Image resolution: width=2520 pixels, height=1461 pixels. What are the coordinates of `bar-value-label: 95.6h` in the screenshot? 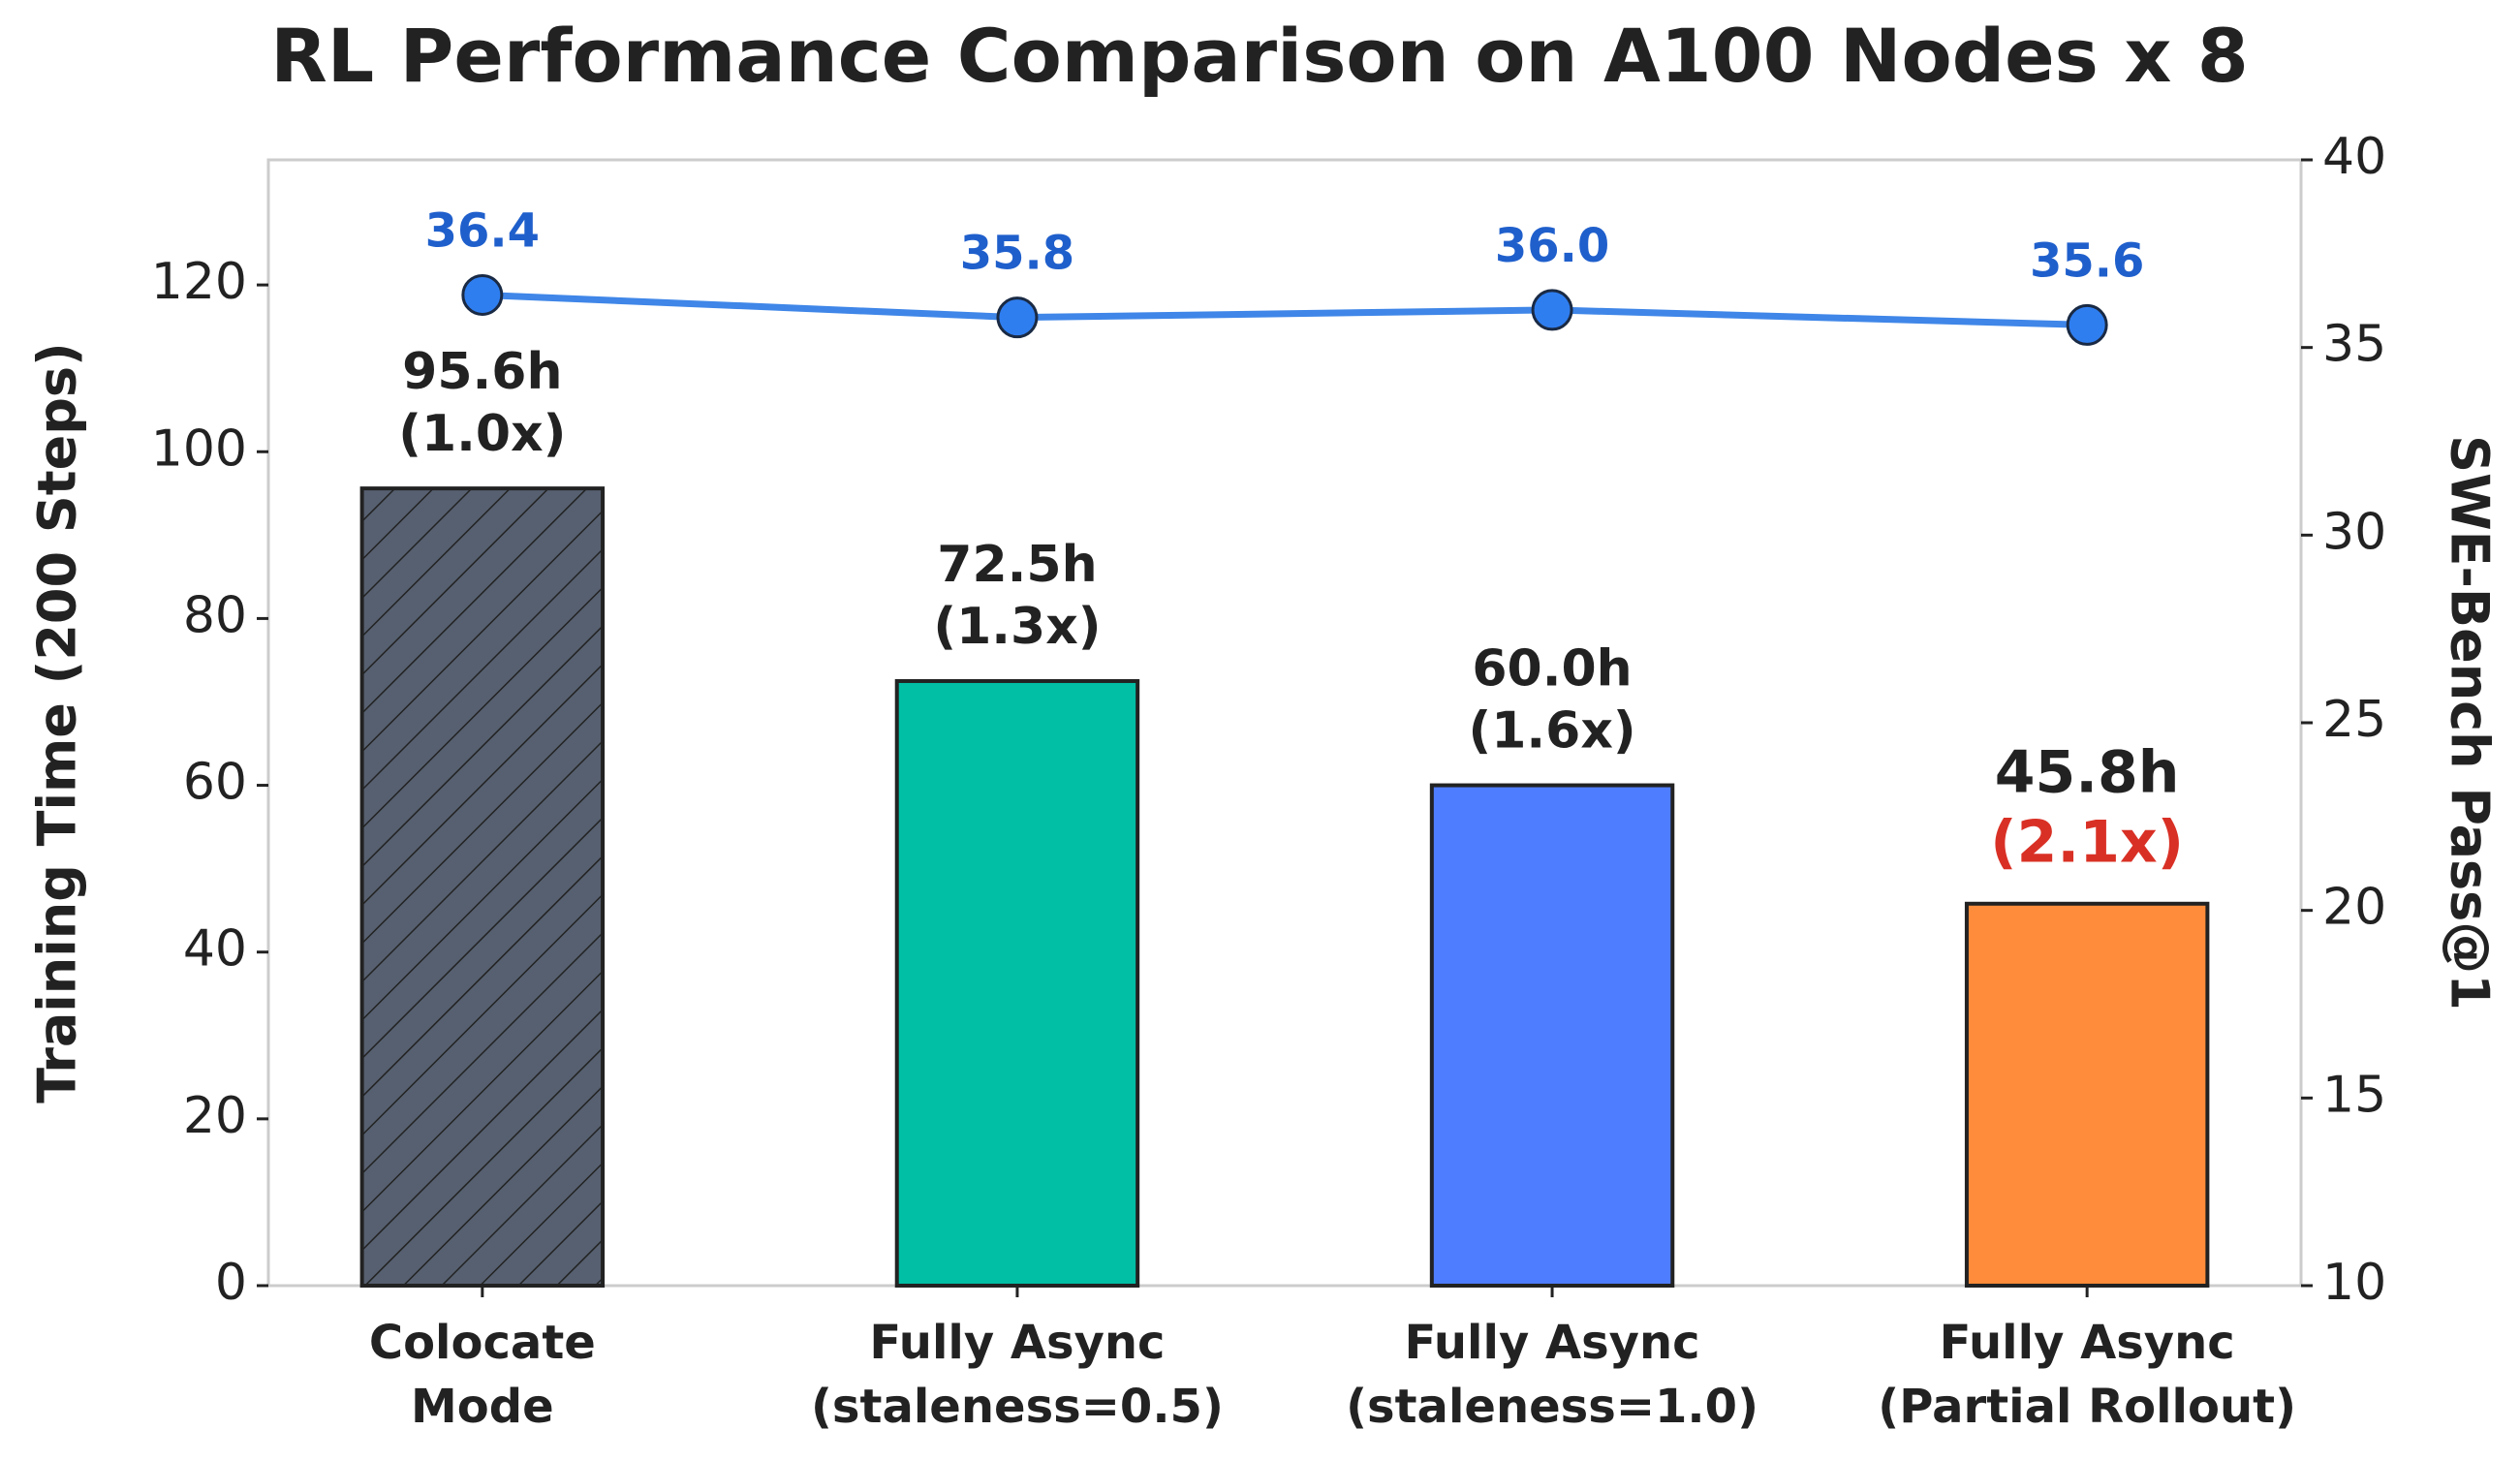 It's located at (482, 372).